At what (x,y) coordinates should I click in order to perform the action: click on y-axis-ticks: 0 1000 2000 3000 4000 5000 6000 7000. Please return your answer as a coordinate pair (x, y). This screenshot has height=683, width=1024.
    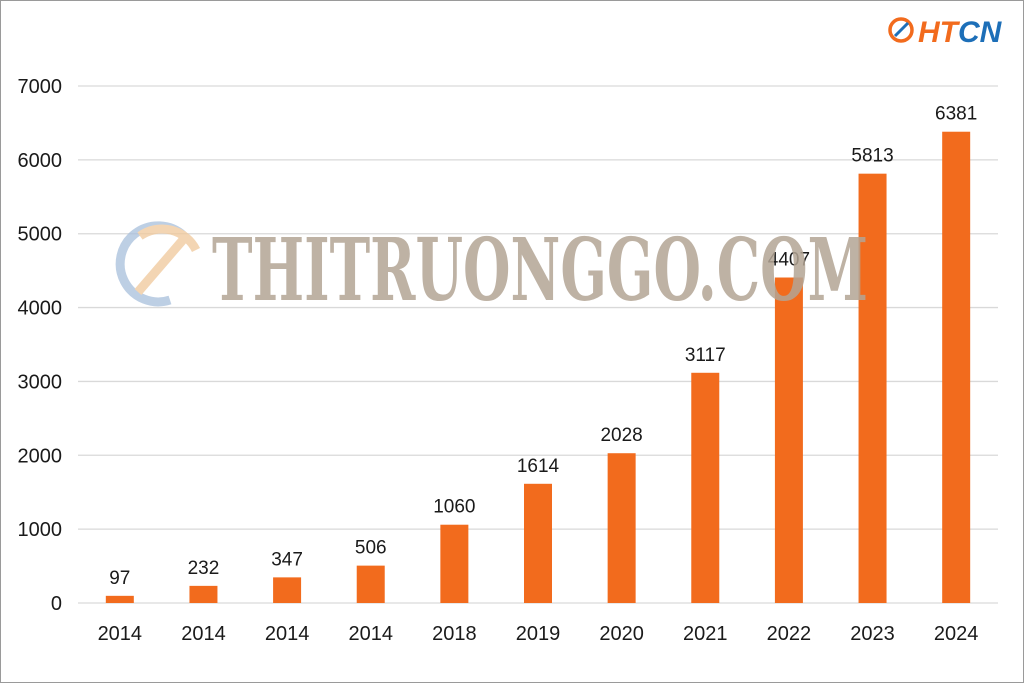
    Looking at the image, I should click on (40, 345).